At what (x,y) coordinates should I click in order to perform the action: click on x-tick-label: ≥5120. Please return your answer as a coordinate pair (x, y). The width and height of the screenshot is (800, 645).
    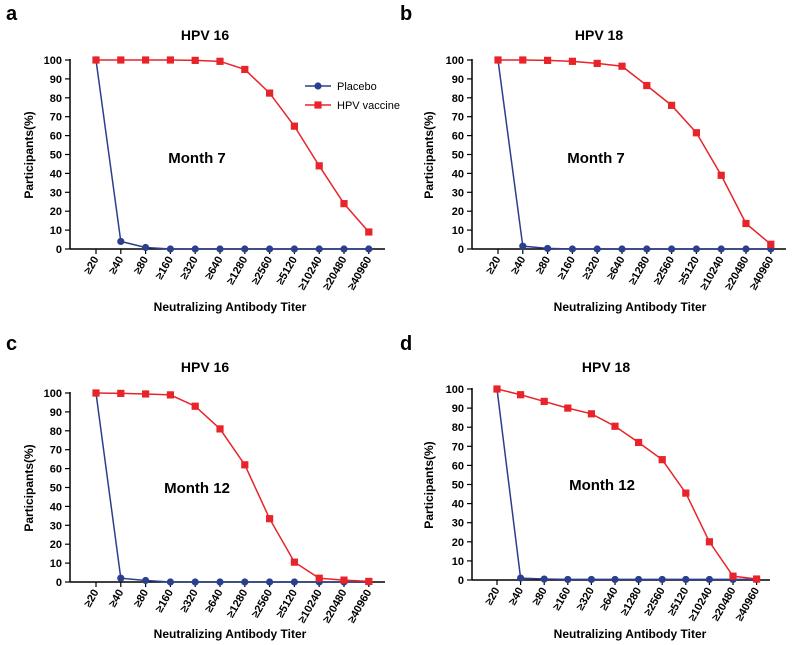
    Looking at the image, I should click on (287, 604).